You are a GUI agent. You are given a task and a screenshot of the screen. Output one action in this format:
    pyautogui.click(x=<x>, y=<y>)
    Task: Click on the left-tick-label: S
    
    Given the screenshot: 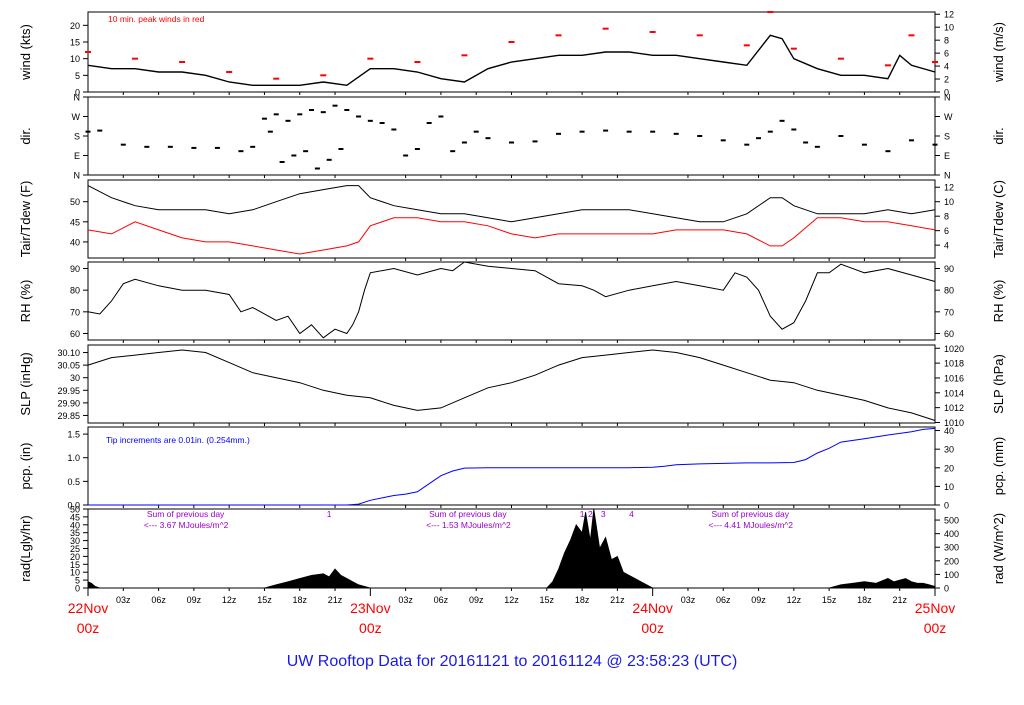 What is the action you would take?
    pyautogui.click(x=77, y=137)
    